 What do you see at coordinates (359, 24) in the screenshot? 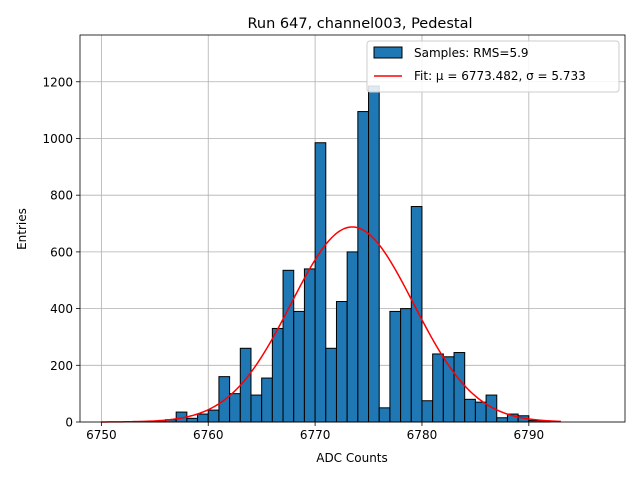
I see `chart-title: Run 647, channel003, Pedestal` at bounding box center [359, 24].